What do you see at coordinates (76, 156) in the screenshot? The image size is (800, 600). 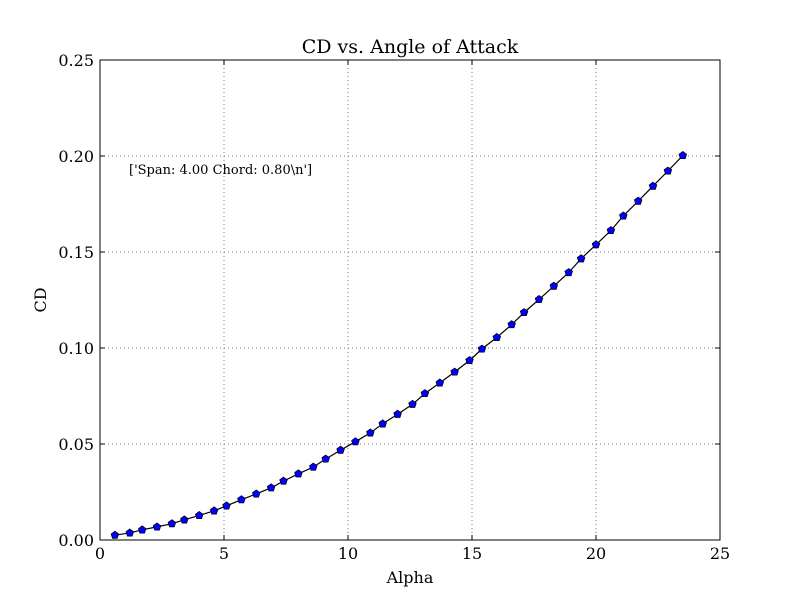 I see `y-tick-label: 0.20` at bounding box center [76, 156].